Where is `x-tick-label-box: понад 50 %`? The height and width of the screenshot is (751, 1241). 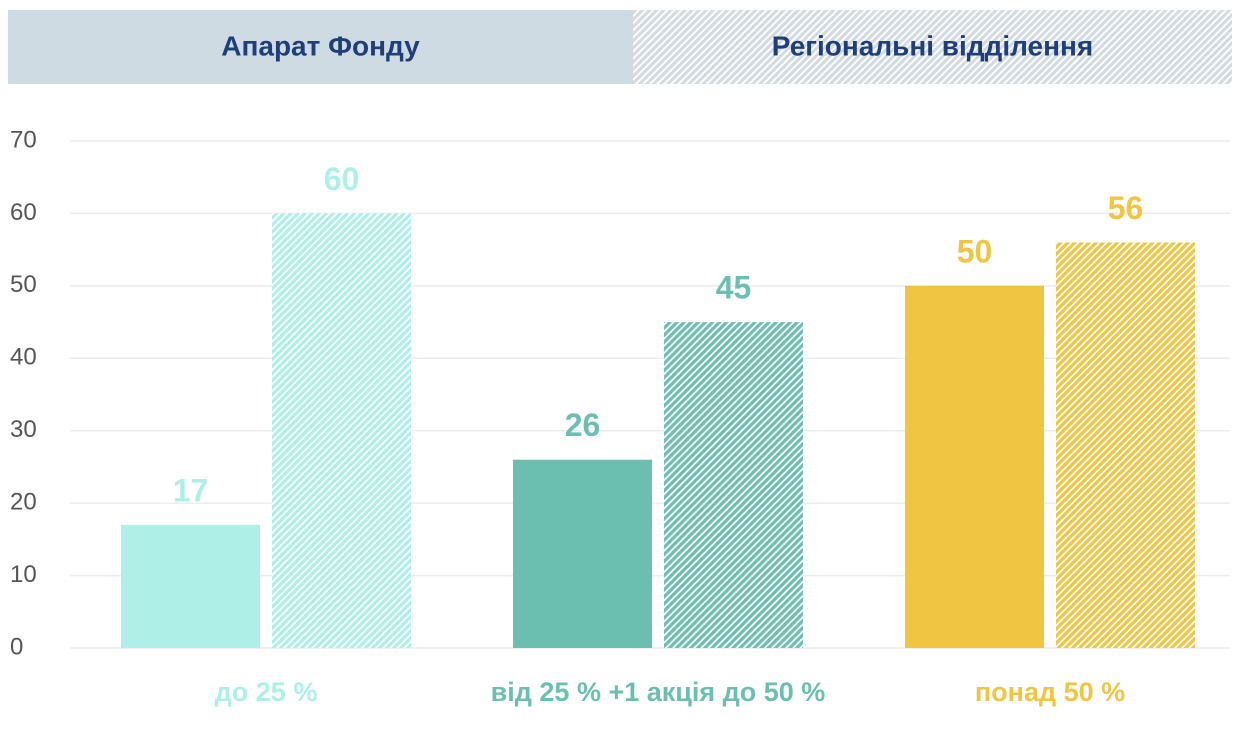 x-tick-label-box: понад 50 % is located at coordinates (1050, 692).